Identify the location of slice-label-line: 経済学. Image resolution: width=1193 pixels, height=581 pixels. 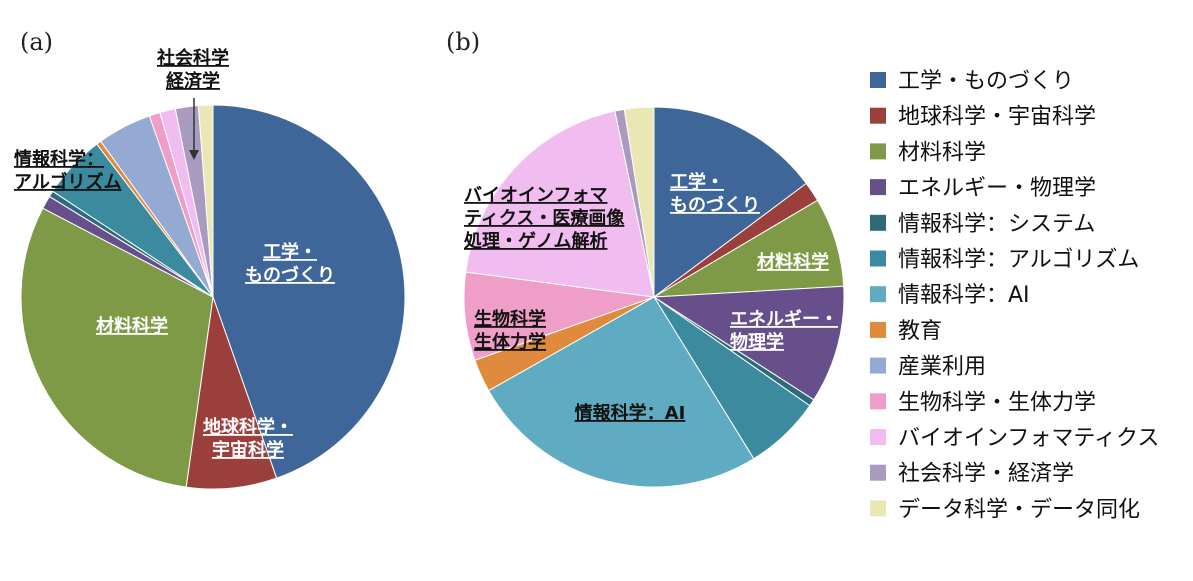
(193, 81).